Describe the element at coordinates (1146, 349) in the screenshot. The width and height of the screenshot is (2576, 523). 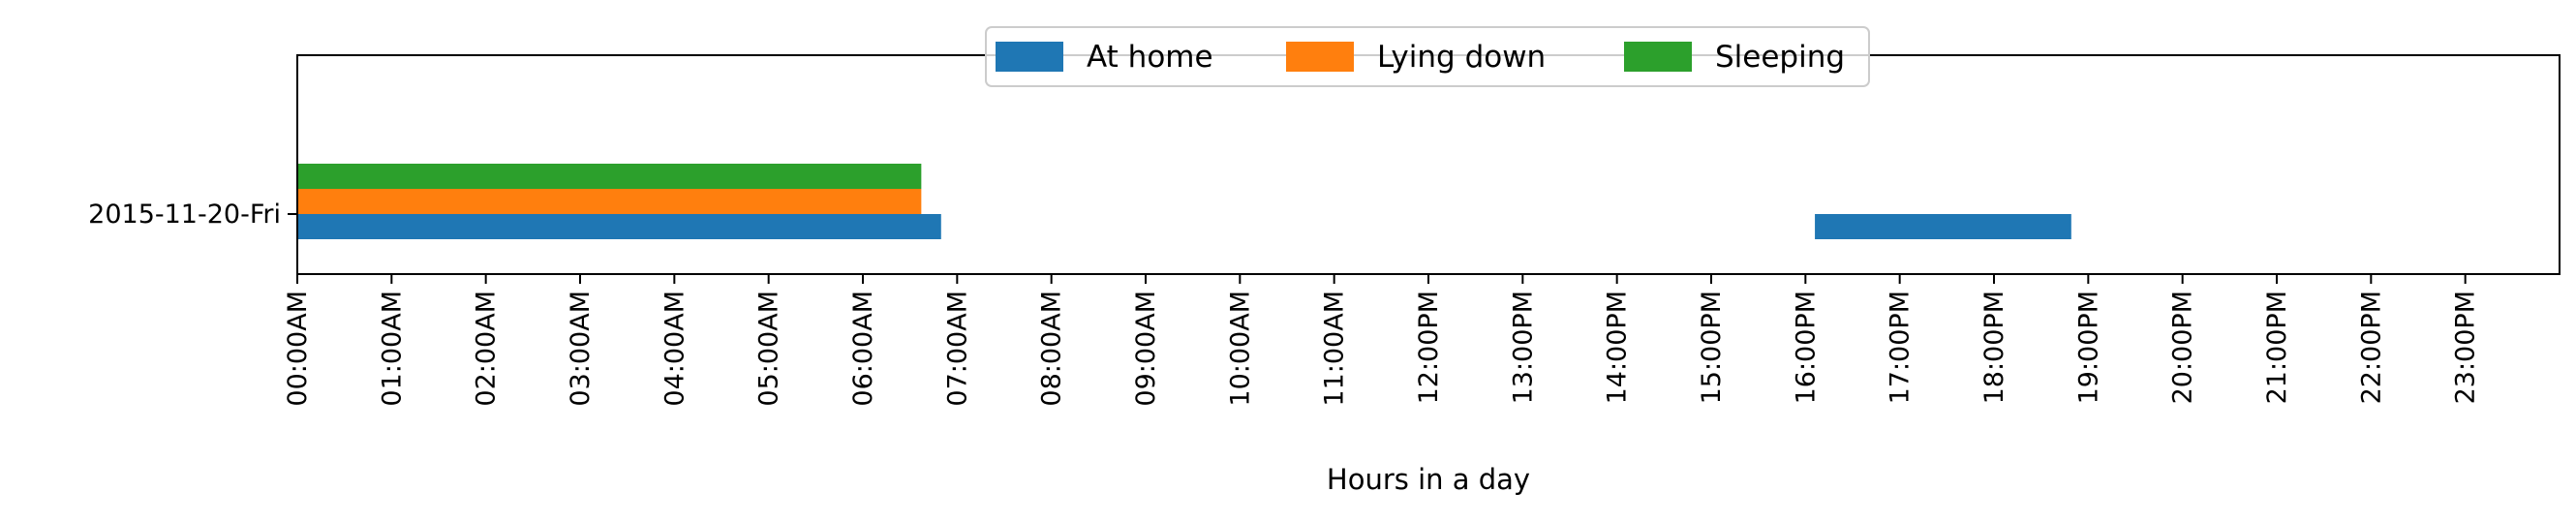
I see `x-tick-label: 09:00AM` at that location.